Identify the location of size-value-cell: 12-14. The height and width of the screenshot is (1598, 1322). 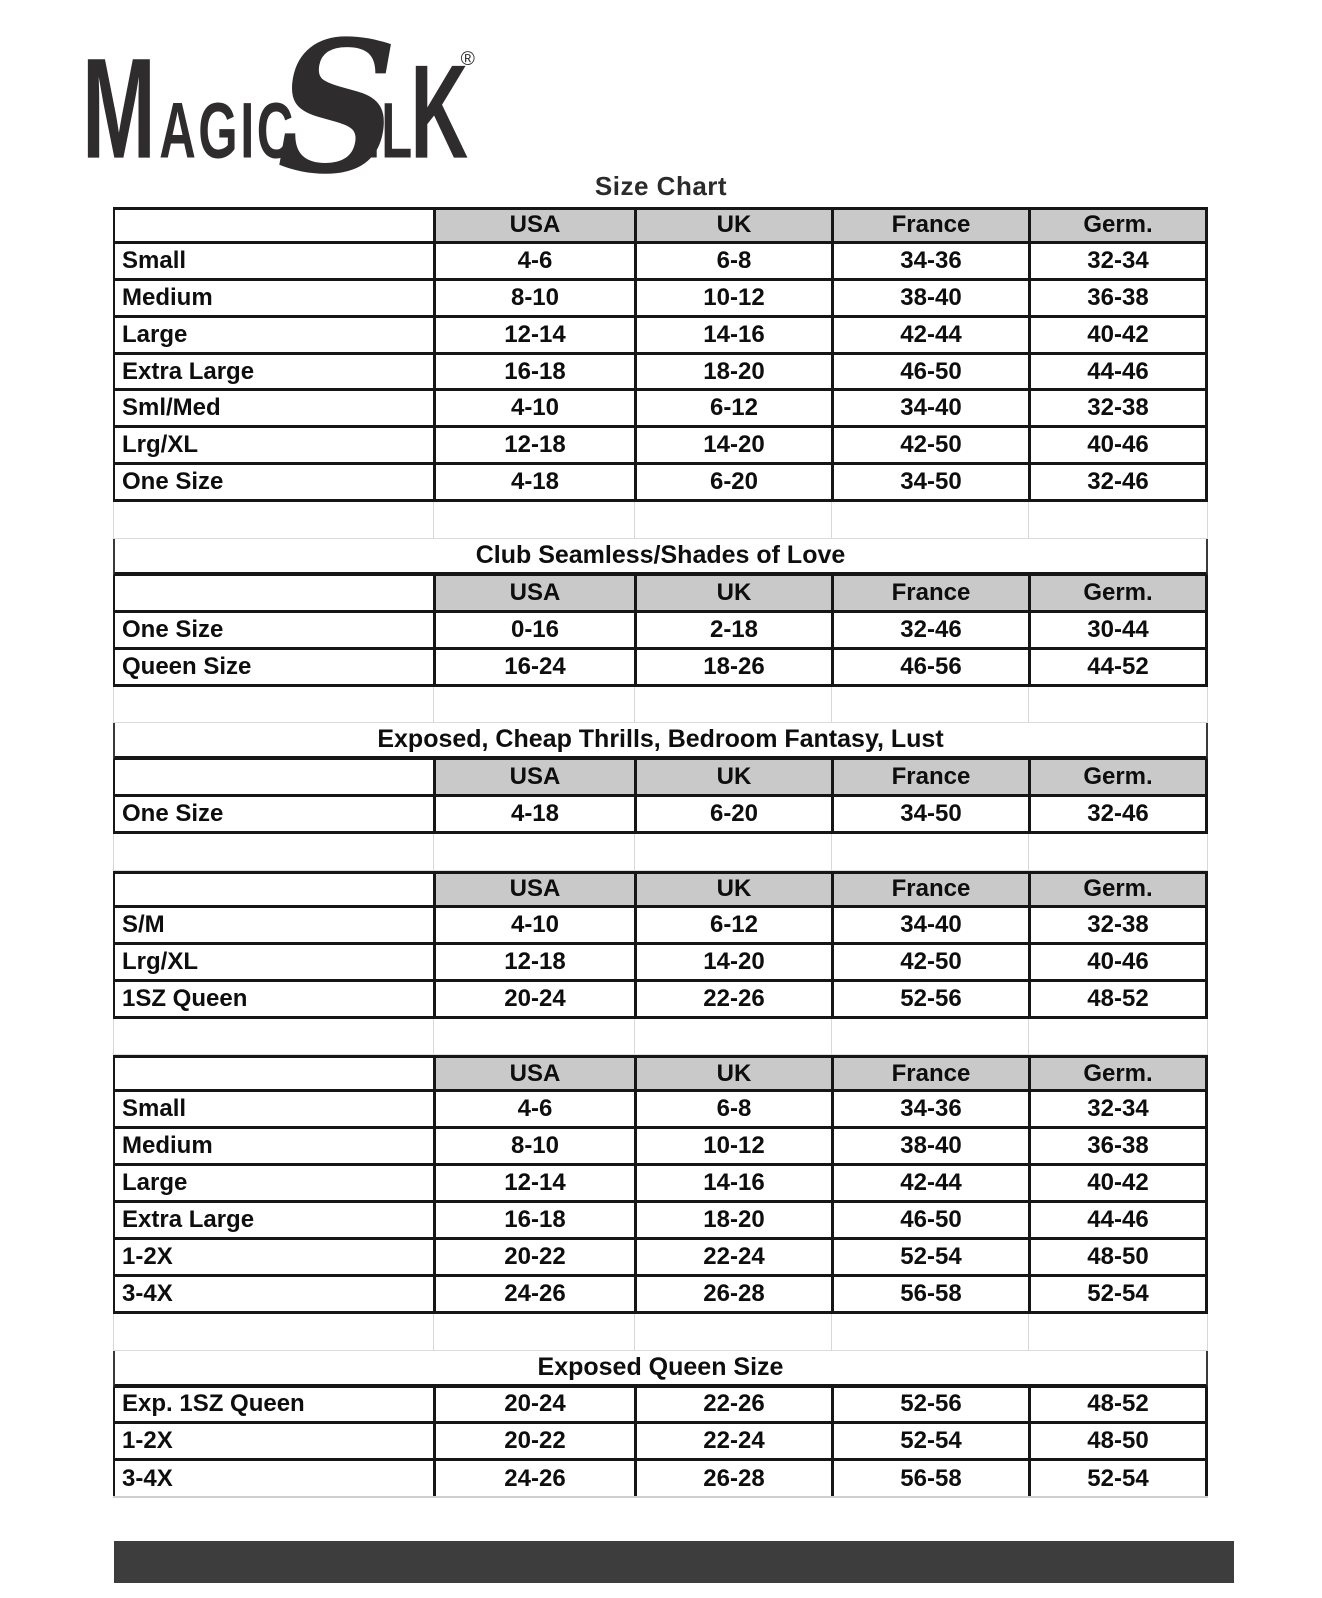
(533, 1183).